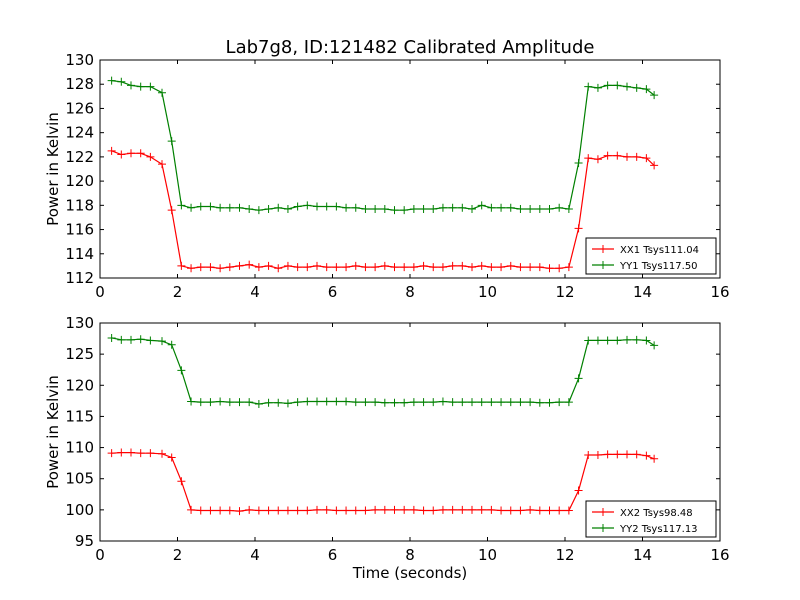 Image resolution: width=800 pixels, height=600 pixels. I want to click on y-tick-label: 124, so click(79, 133).